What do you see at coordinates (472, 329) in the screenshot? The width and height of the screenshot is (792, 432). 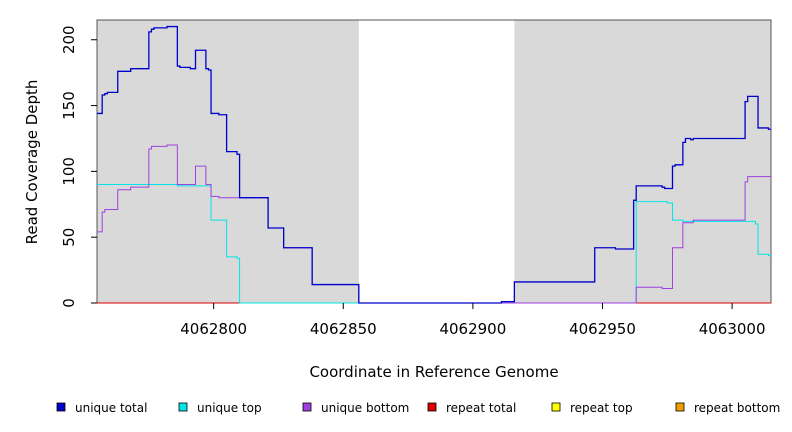 I see `x-tick-label: 4062900` at bounding box center [472, 329].